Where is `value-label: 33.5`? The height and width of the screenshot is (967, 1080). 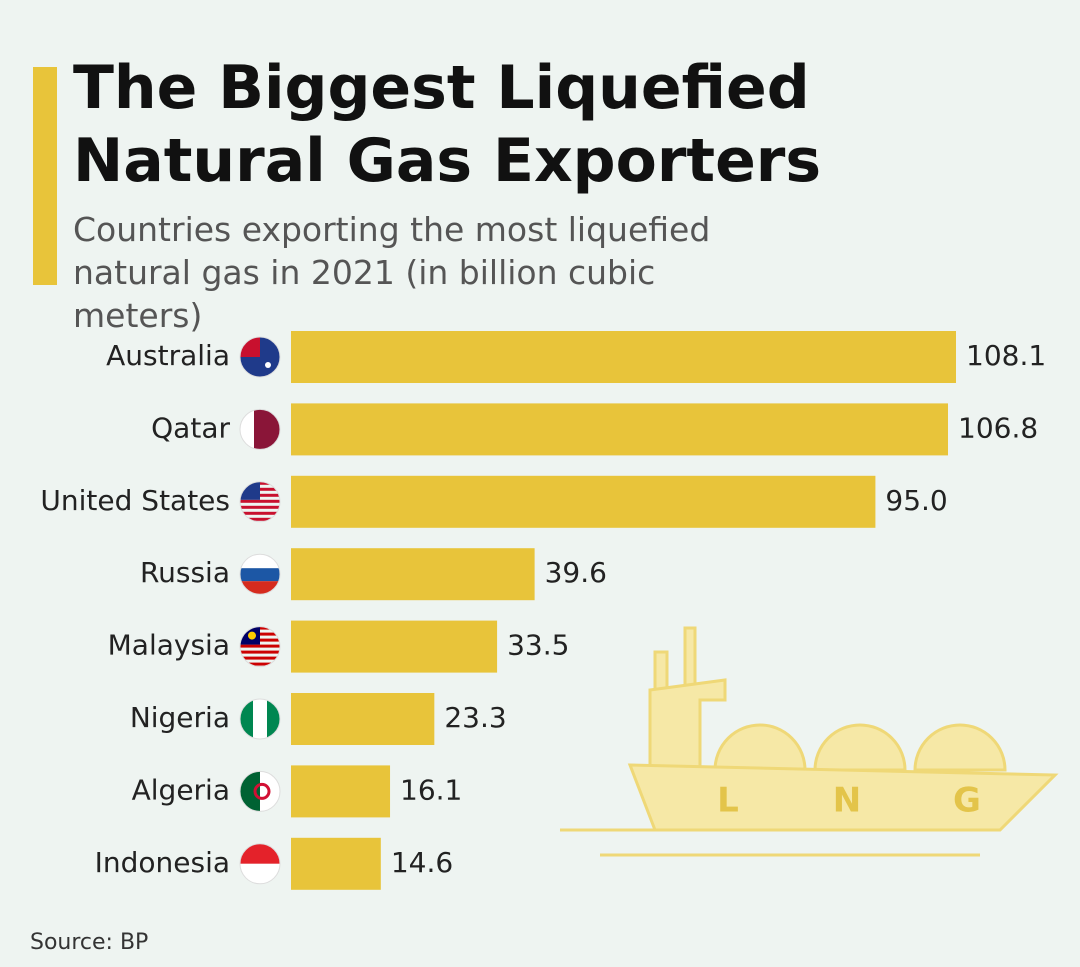 value-label: 33.5 is located at coordinates (538, 645).